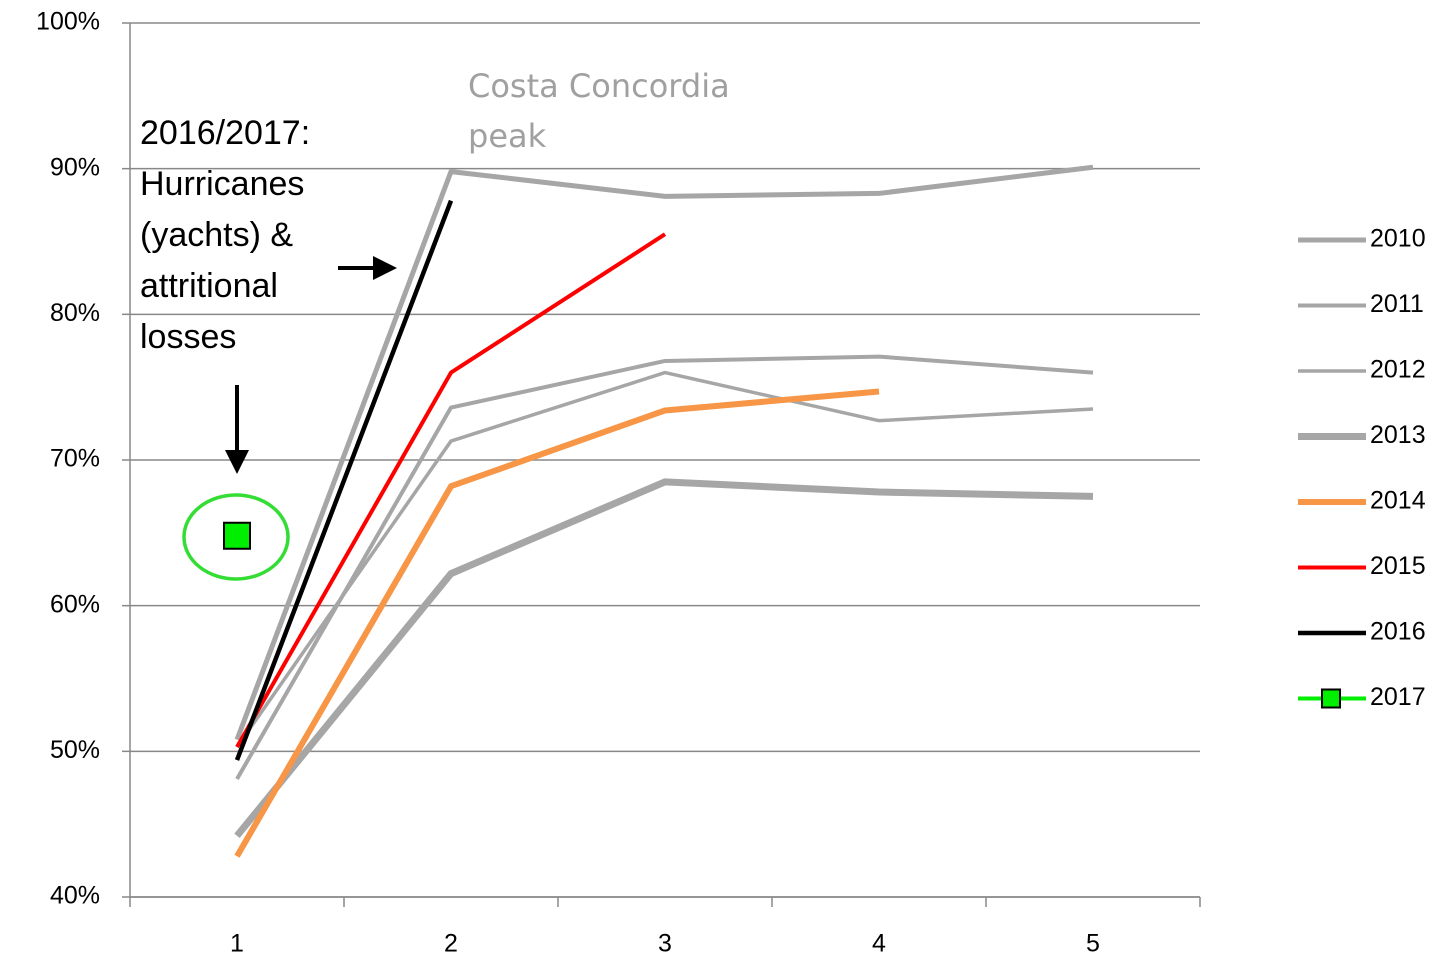 The image size is (1452, 964). What do you see at coordinates (216, 235) in the screenshot?
I see `annotation: (yachts) &` at bounding box center [216, 235].